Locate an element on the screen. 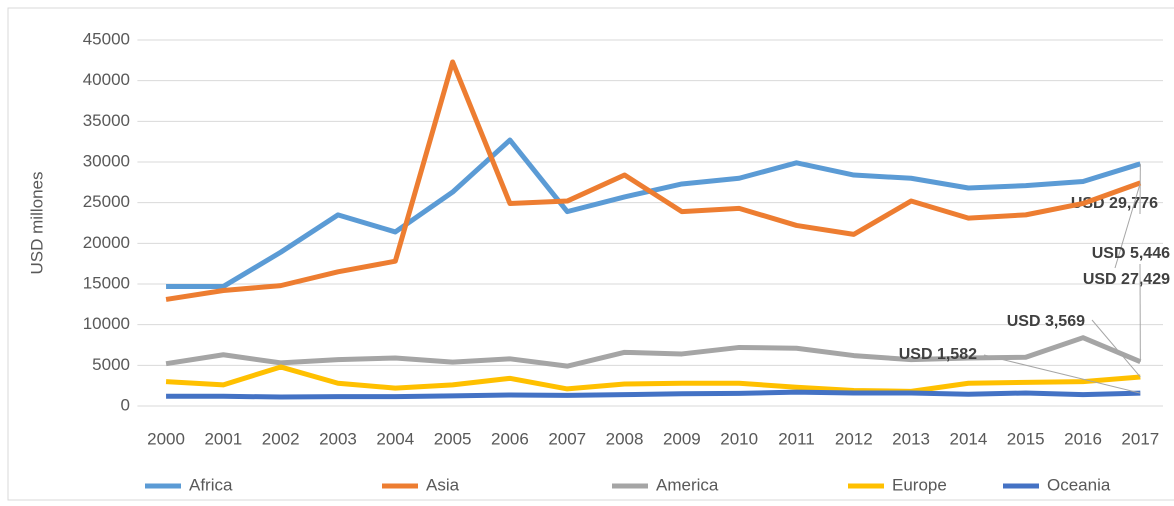 The width and height of the screenshot is (1174, 506). y-tick-label: 10000 is located at coordinates (106, 323).